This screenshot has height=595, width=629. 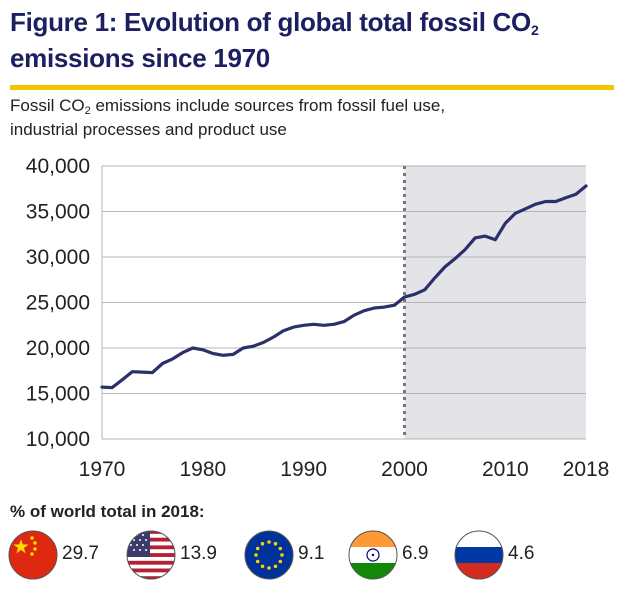 What do you see at coordinates (58, 394) in the screenshot?
I see `y-tick-label: 15,000` at bounding box center [58, 394].